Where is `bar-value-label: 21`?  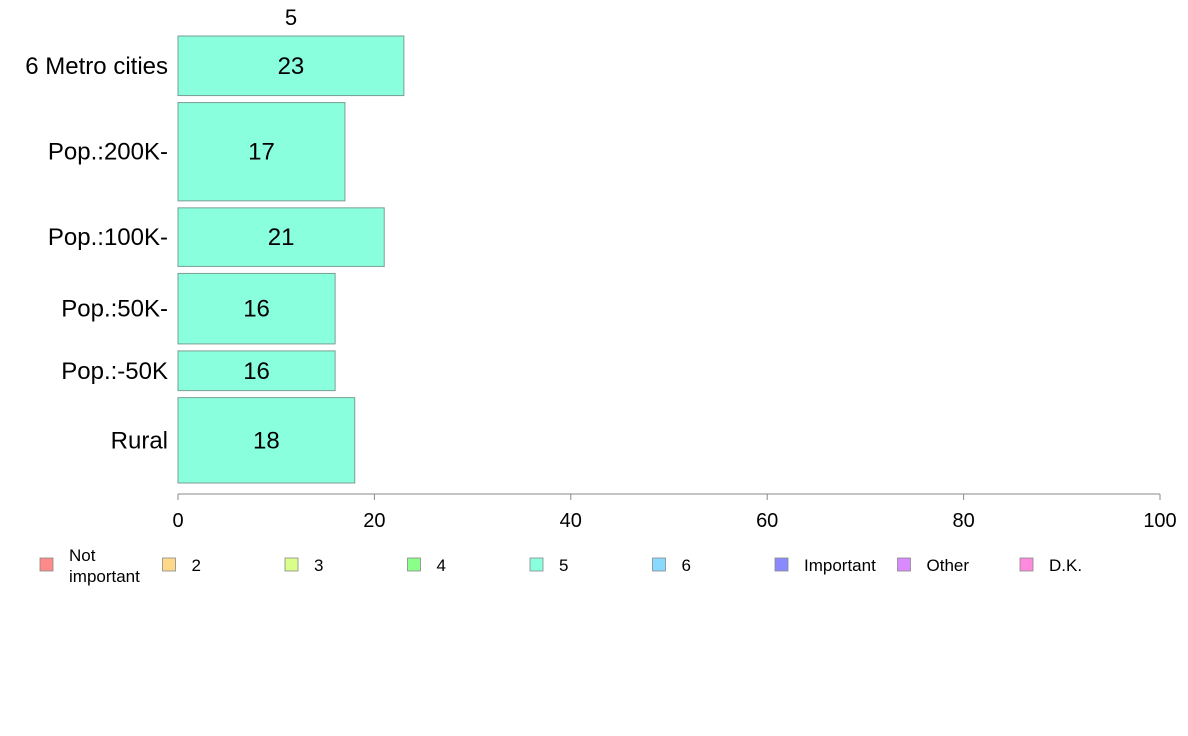 bar-value-label: 21 is located at coordinates (281, 237).